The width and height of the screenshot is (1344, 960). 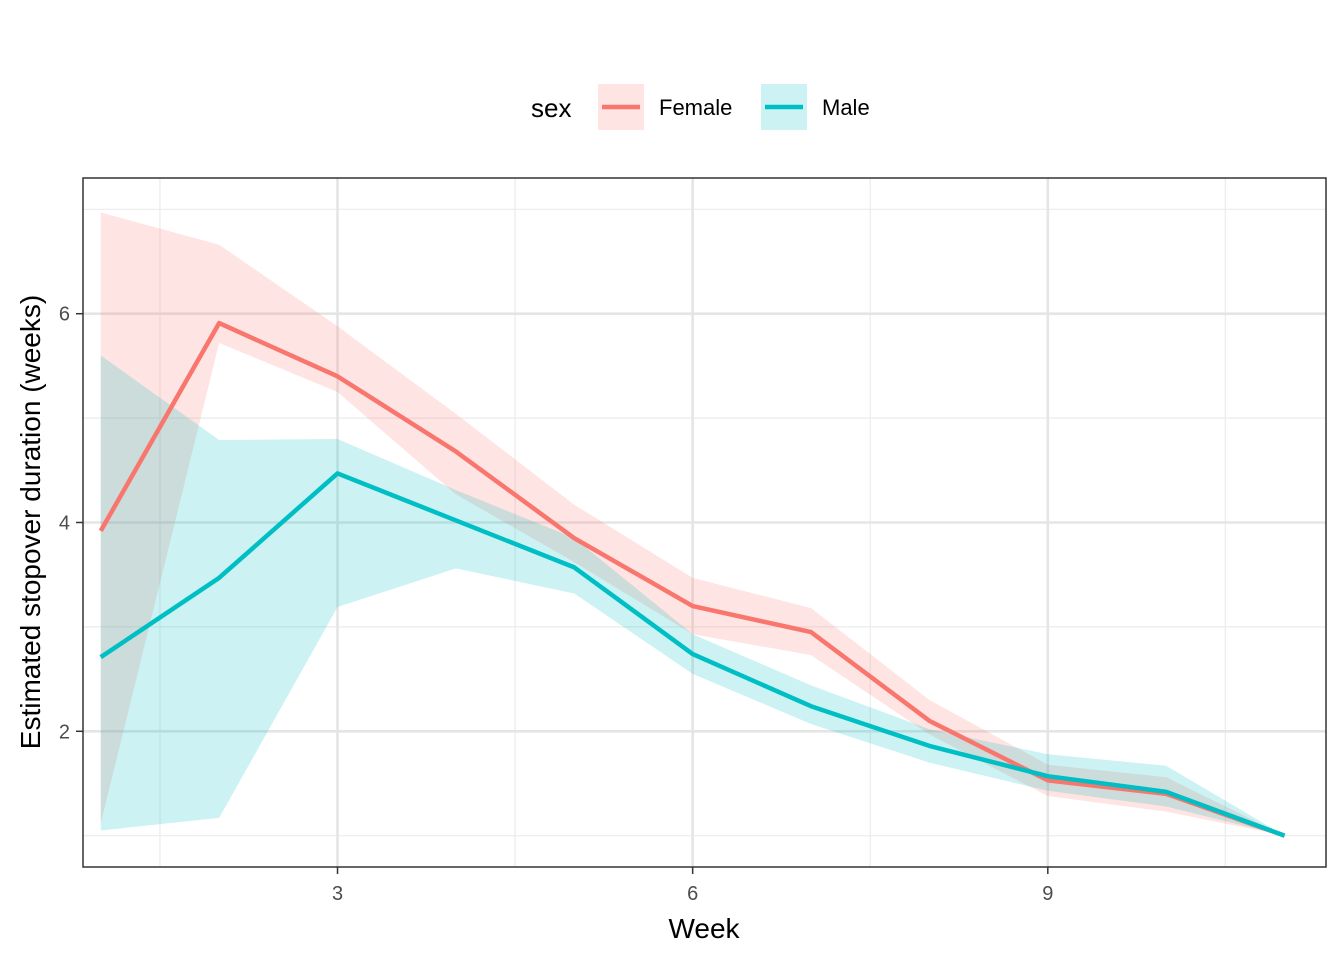 What do you see at coordinates (1047, 894) in the screenshot?
I see `x-tick-label: 9` at bounding box center [1047, 894].